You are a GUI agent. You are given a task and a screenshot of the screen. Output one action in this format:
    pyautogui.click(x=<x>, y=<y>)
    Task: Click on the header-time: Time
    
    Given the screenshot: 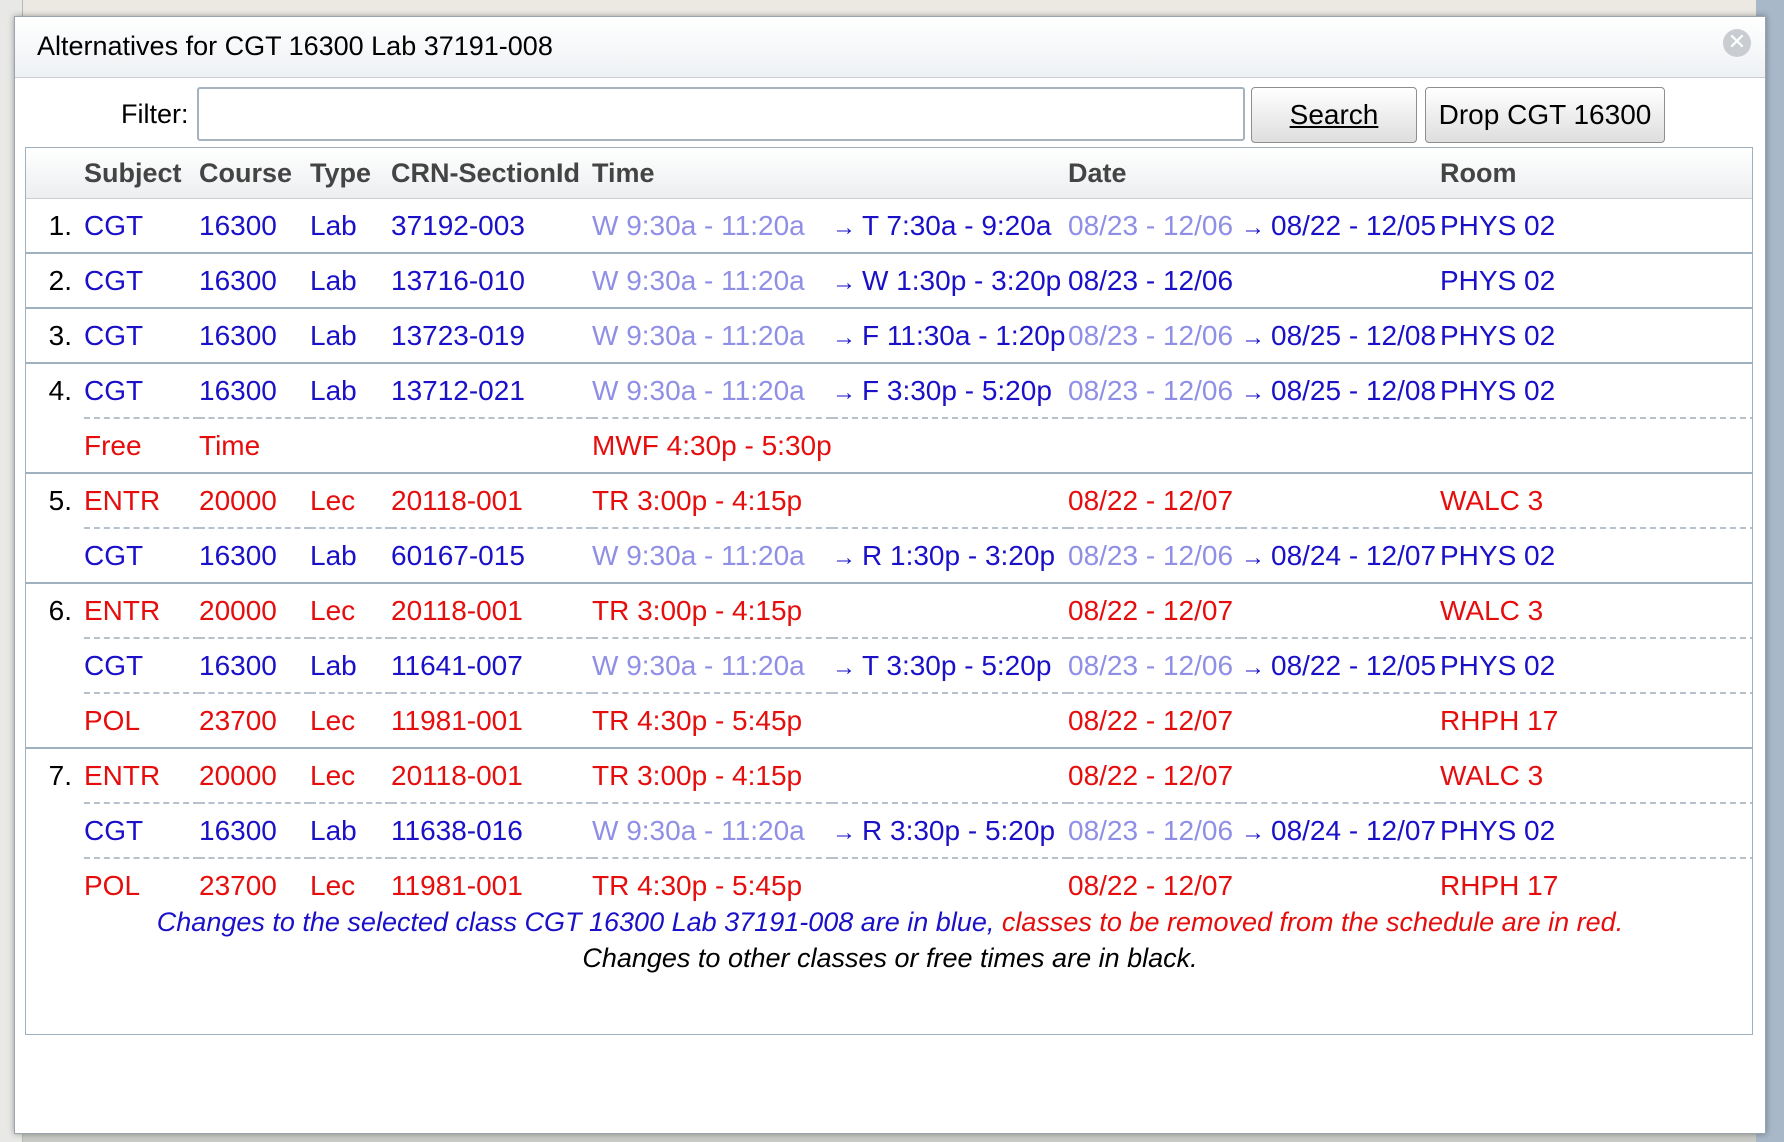 What is the action you would take?
    pyautogui.click(x=712, y=173)
    